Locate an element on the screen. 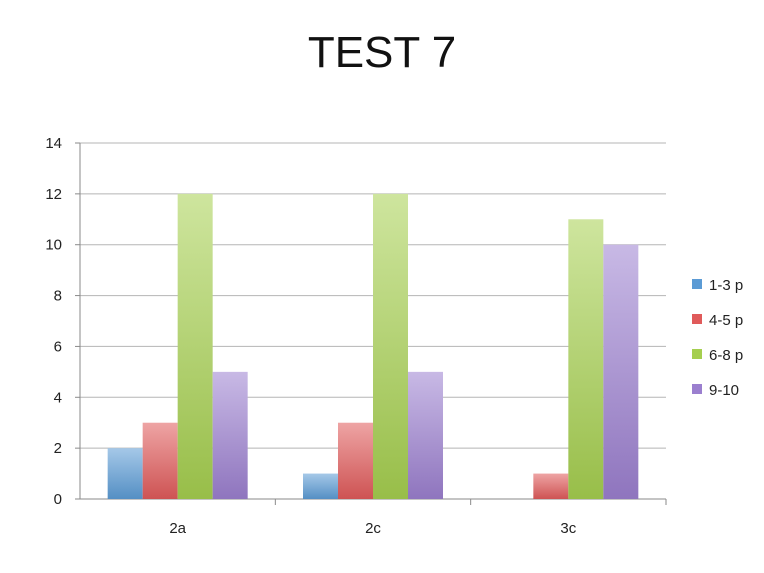 This screenshot has width=764, height=573. chart-title: TEST 7 is located at coordinates (382, 52).